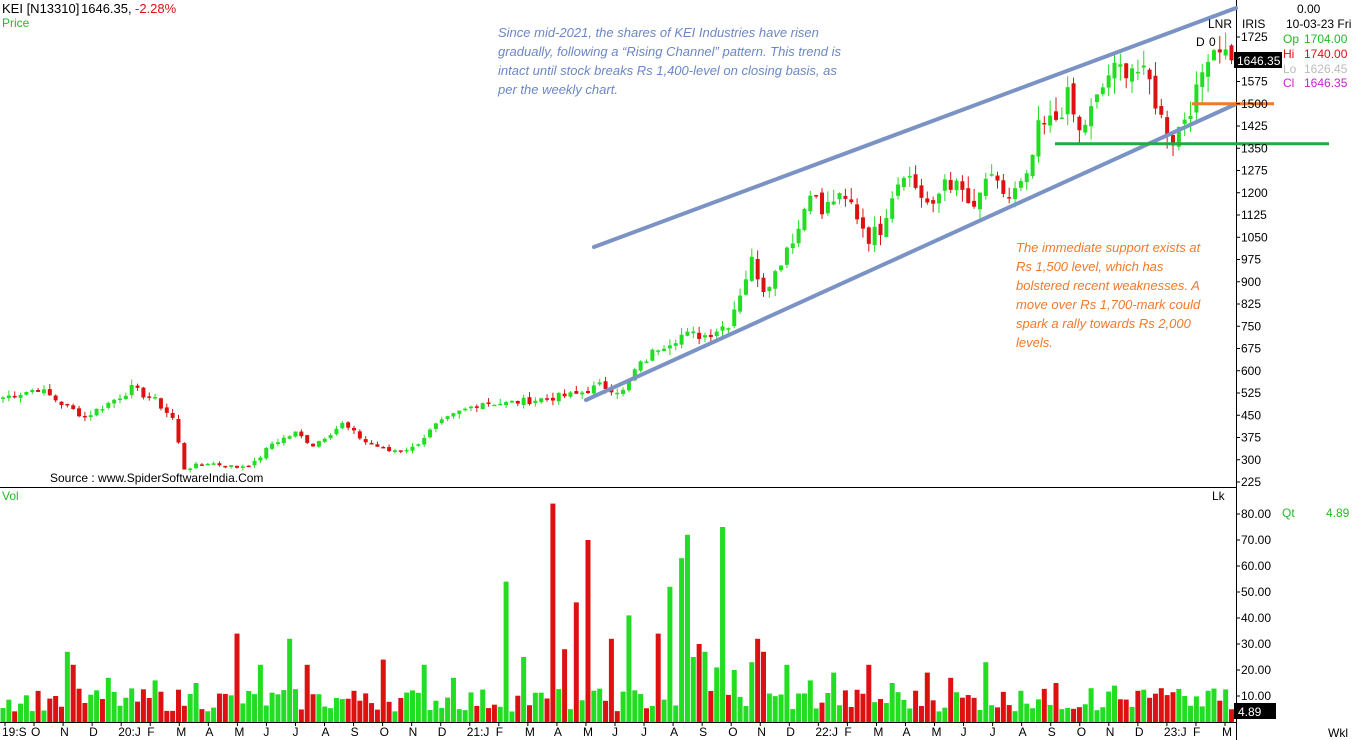 The height and width of the screenshot is (740, 1352). I want to click on time-tick-label: F, so click(1196, 732).